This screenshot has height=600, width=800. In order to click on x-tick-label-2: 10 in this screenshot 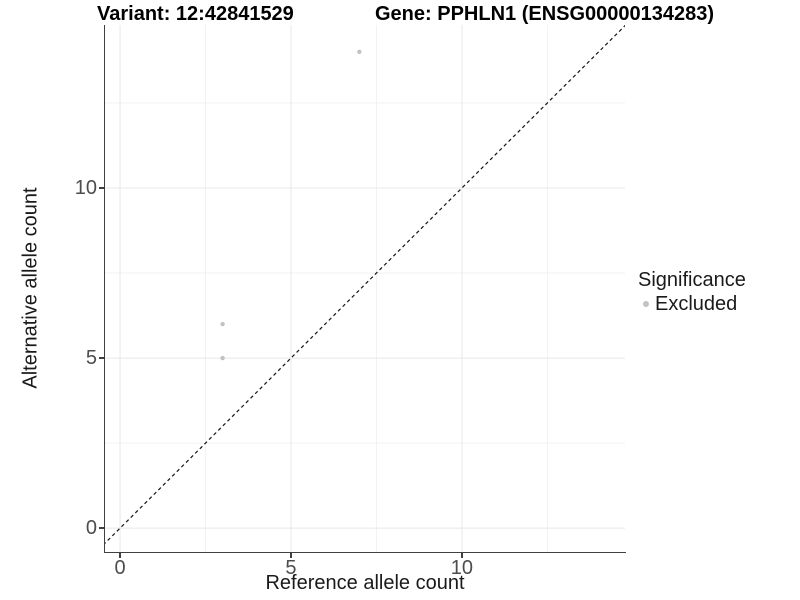, I will do `click(462, 568)`.